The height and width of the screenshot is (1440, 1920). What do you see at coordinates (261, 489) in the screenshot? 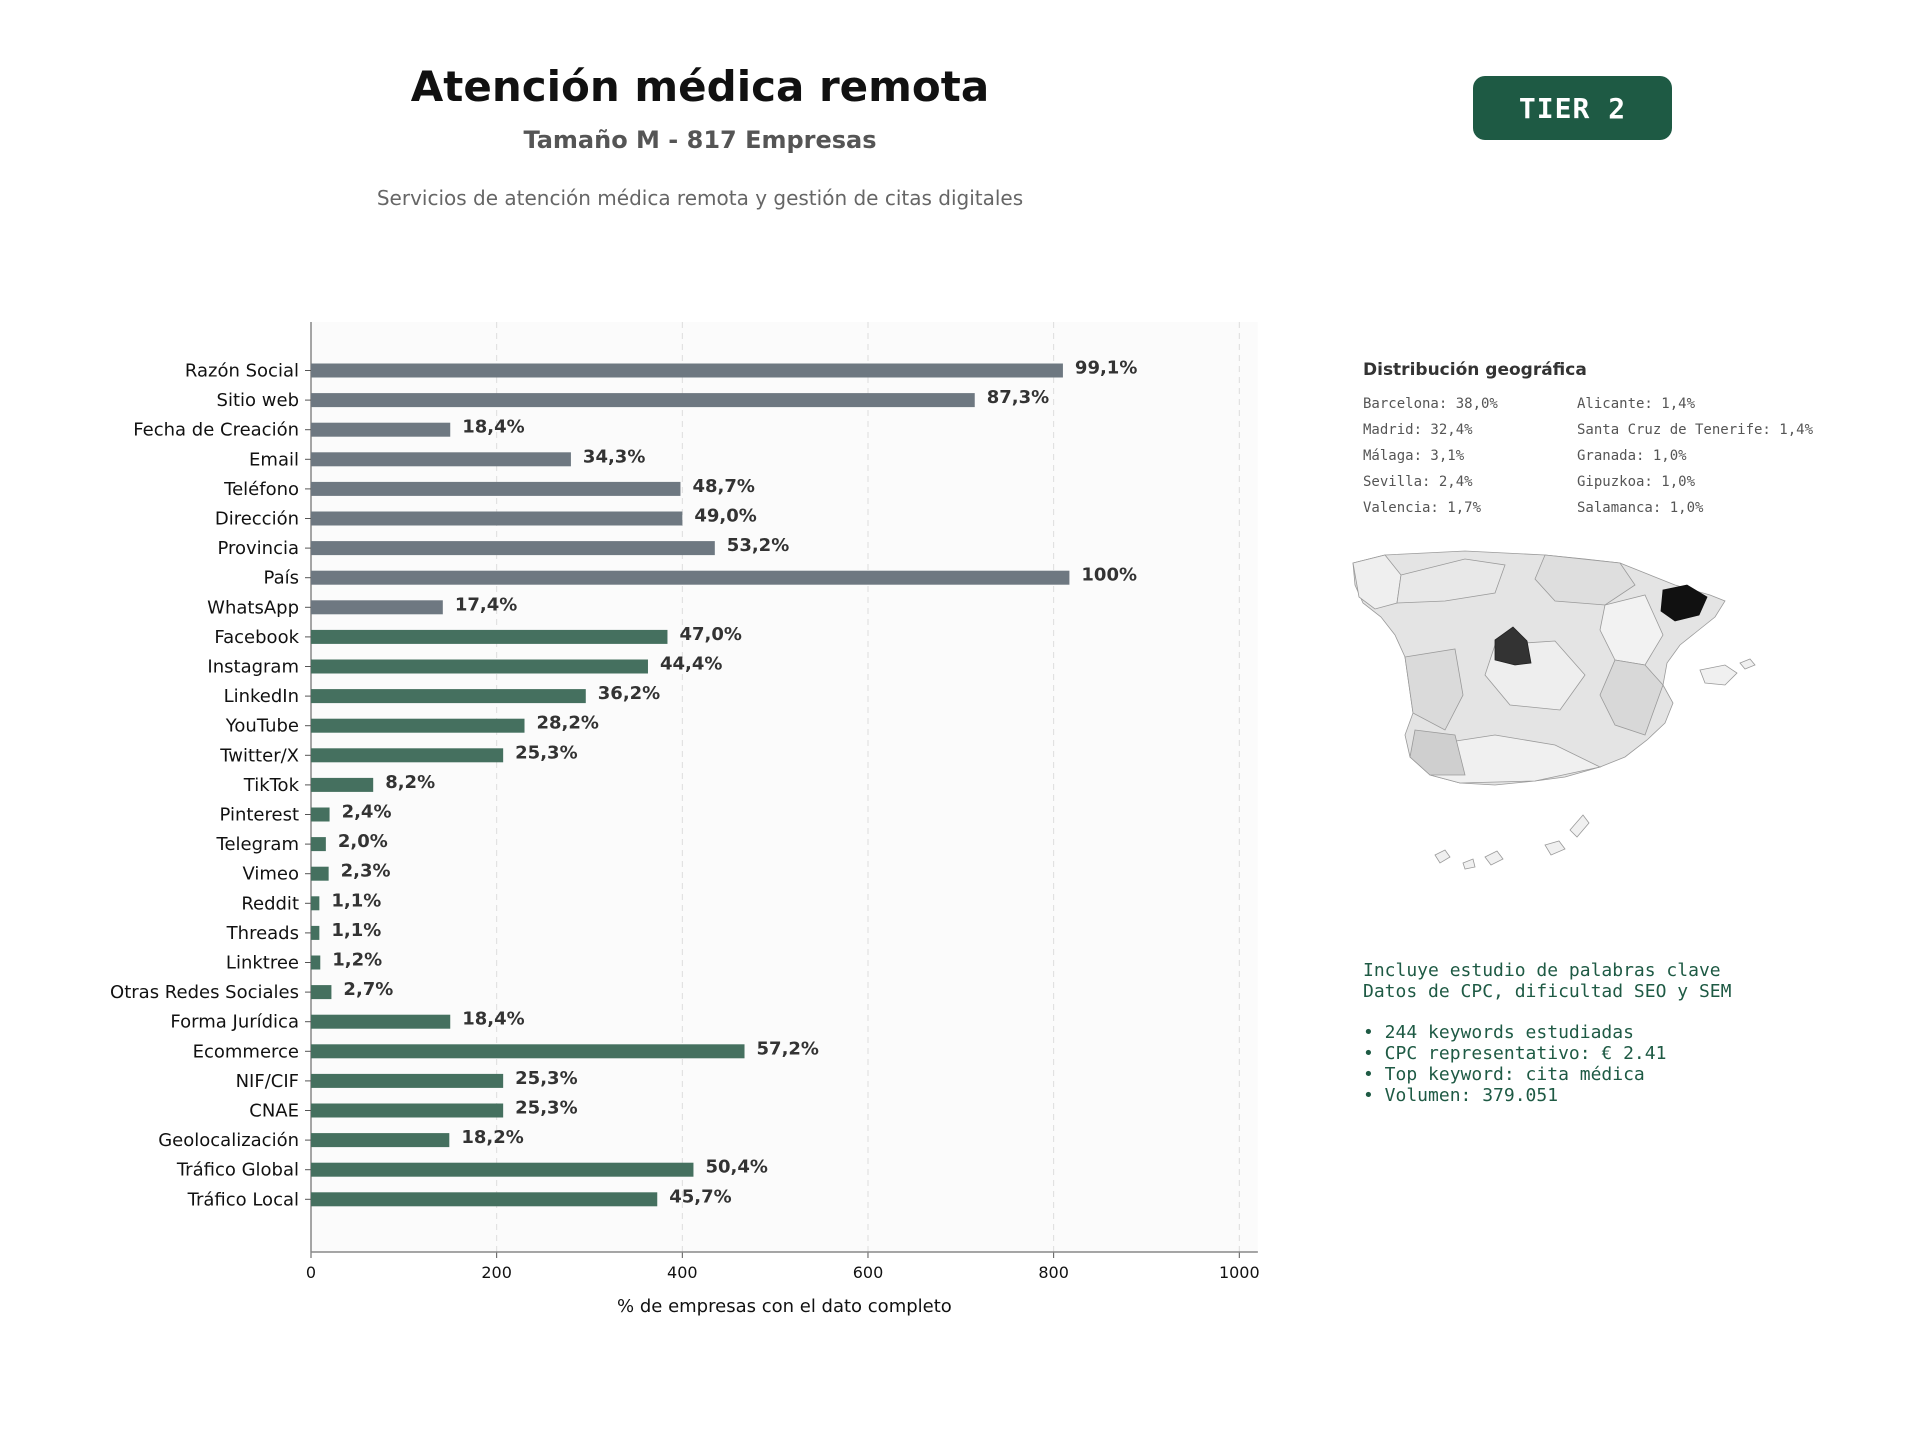
I see `category-label: Teléfono` at bounding box center [261, 489].